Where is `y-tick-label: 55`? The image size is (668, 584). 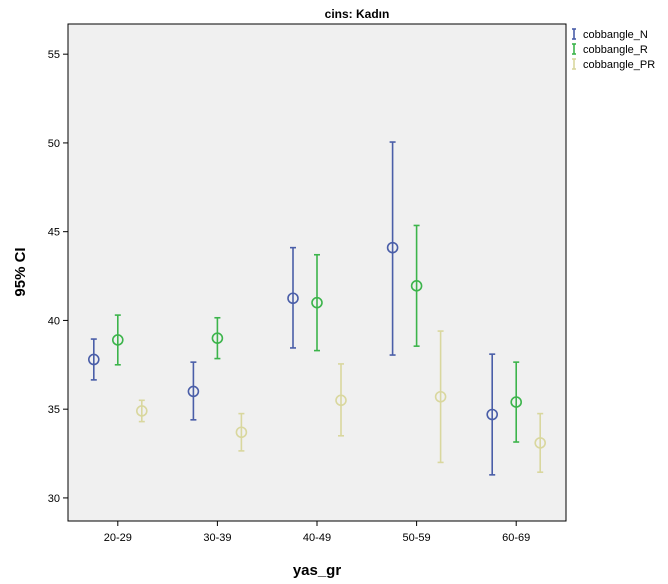 y-tick-label: 55 is located at coordinates (54, 55).